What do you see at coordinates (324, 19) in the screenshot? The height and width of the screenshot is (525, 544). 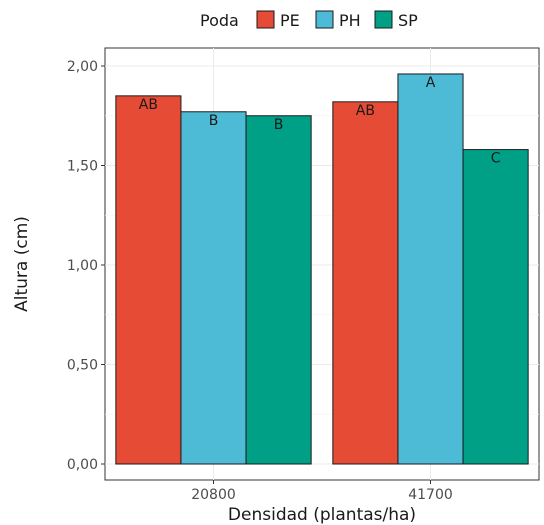 I see `legend-key-ph` at bounding box center [324, 19].